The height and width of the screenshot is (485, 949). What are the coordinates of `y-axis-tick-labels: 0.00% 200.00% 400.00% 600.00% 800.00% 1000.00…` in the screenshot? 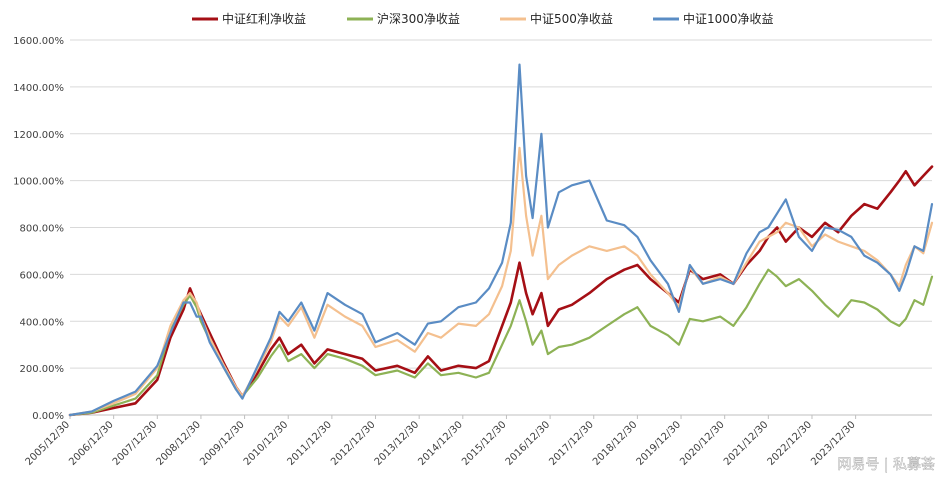 It's located at (38, 229).